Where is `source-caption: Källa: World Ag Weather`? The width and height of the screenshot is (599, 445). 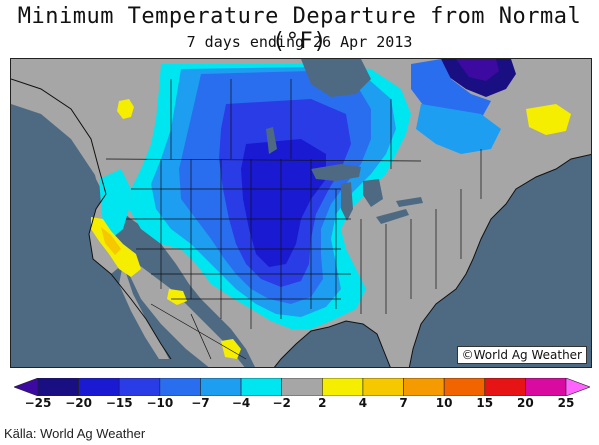 source-caption: Källa: World Ag Weather is located at coordinates (75, 433).